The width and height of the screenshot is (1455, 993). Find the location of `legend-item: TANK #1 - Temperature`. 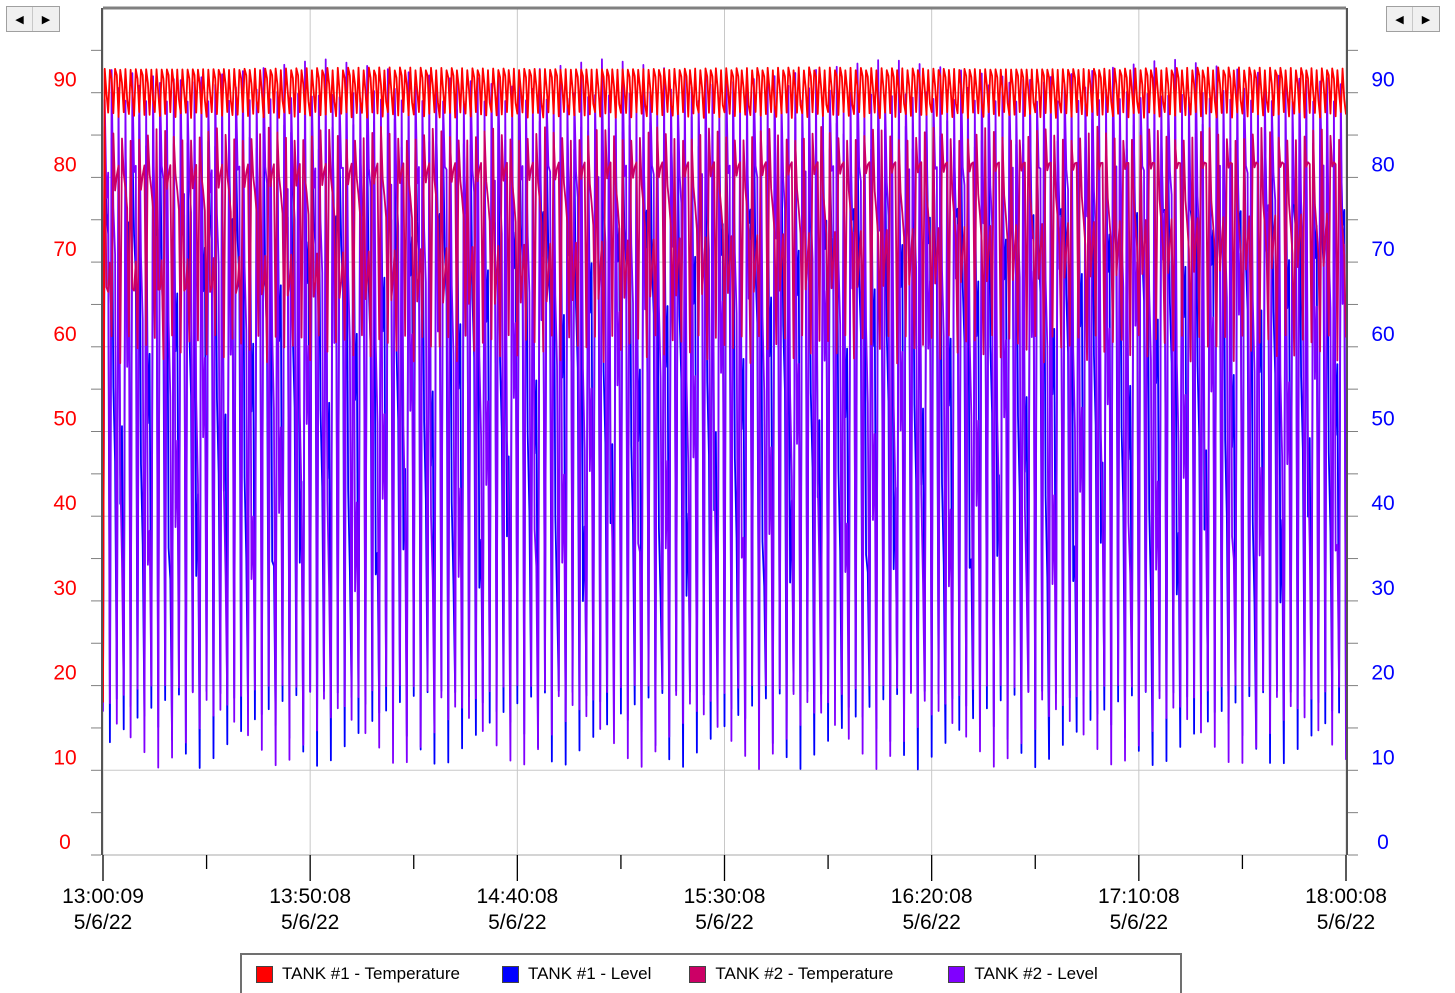

legend-item: TANK #1 - Temperature is located at coordinates (358, 974).